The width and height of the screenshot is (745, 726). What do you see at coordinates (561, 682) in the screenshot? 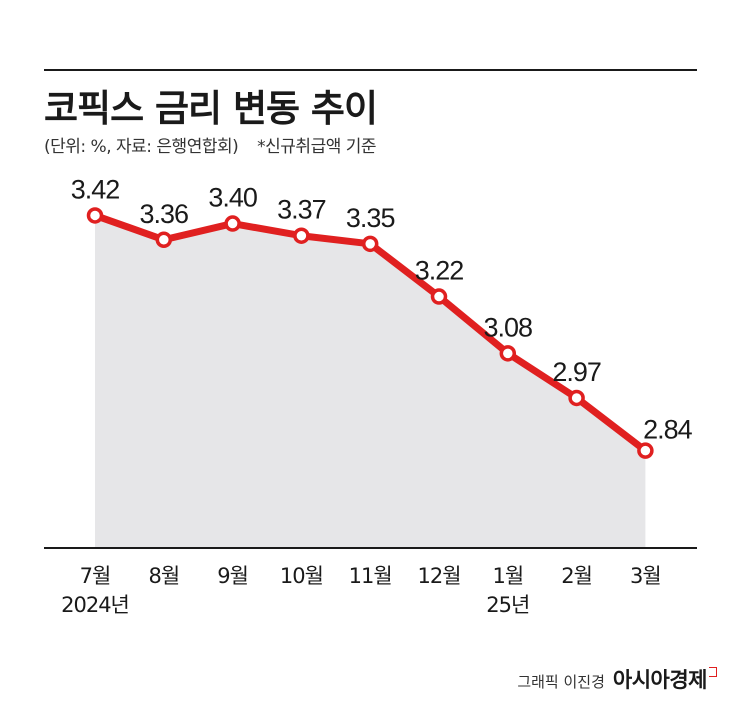
I see `credit-author: 그래픽 이진경` at bounding box center [561, 682].